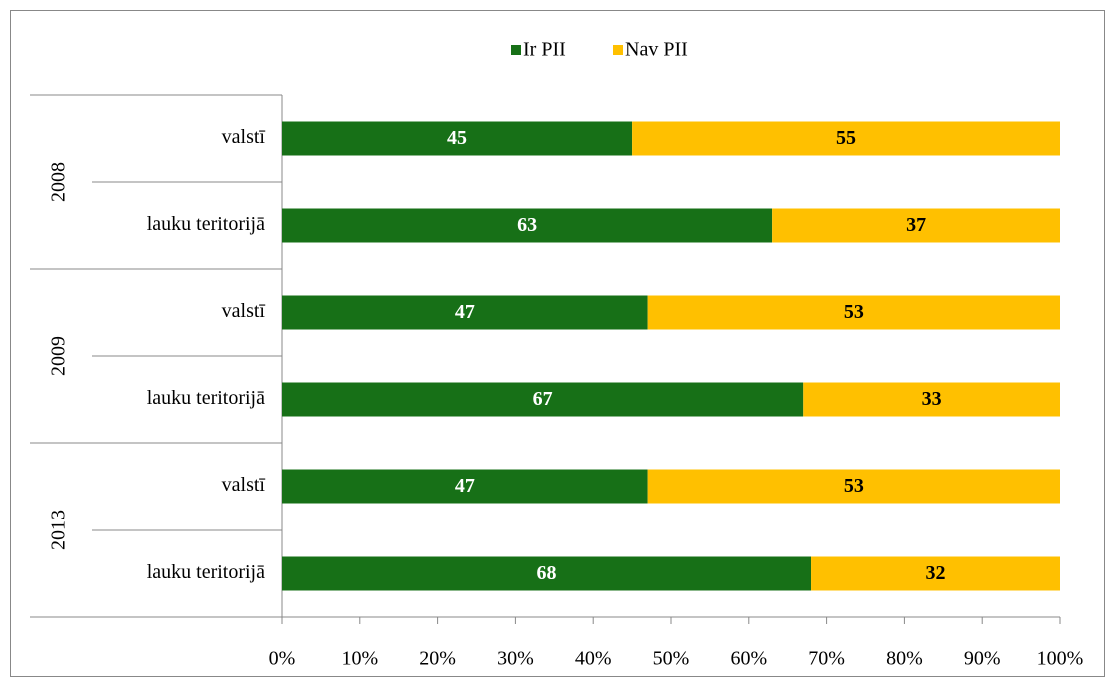 The image size is (1110, 681). What do you see at coordinates (515, 659) in the screenshot?
I see `x-tick-label: 30%` at bounding box center [515, 659].